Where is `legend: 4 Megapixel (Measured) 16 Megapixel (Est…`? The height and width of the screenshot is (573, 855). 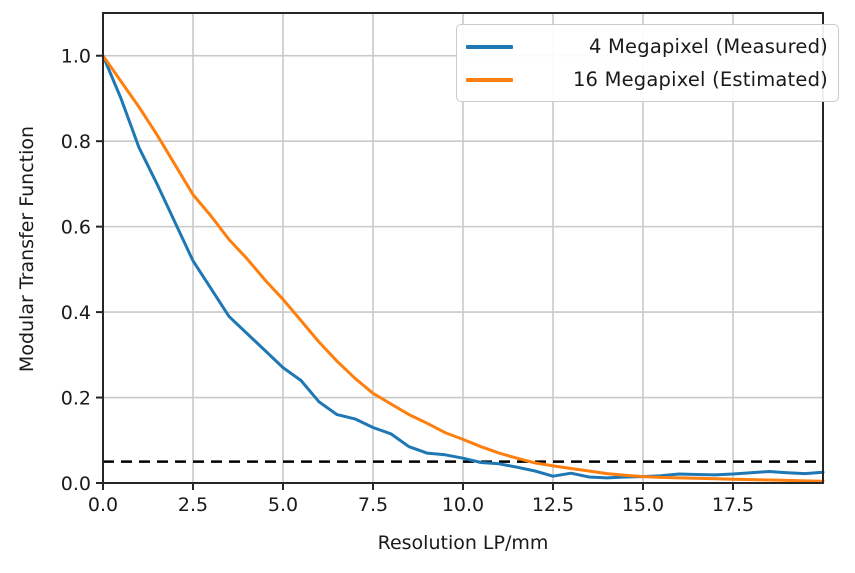 legend: 4 Megapixel (Measured) 16 Megapixel (Est… is located at coordinates (647, 63).